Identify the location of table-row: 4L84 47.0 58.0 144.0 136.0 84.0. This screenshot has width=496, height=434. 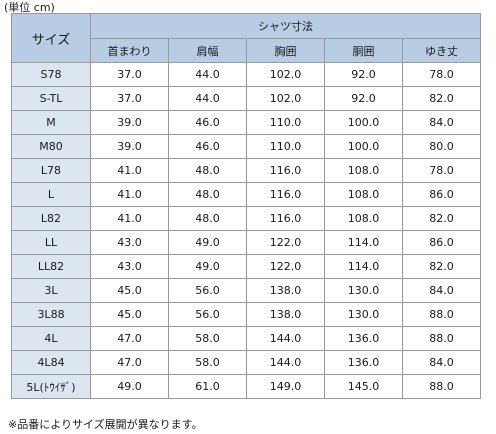
(246, 362).